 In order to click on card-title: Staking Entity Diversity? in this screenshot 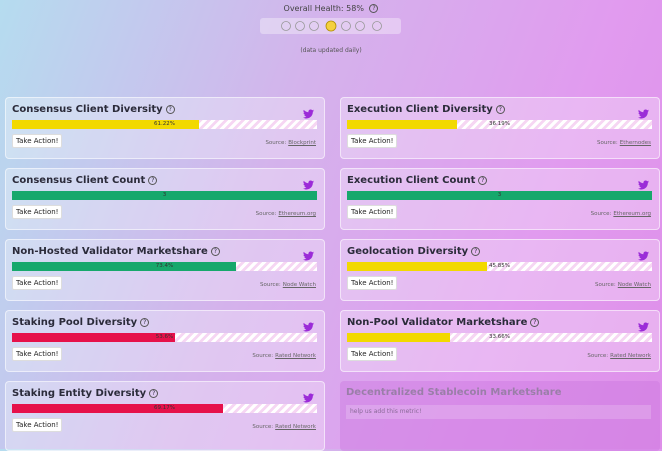, I will do `click(85, 393)`.